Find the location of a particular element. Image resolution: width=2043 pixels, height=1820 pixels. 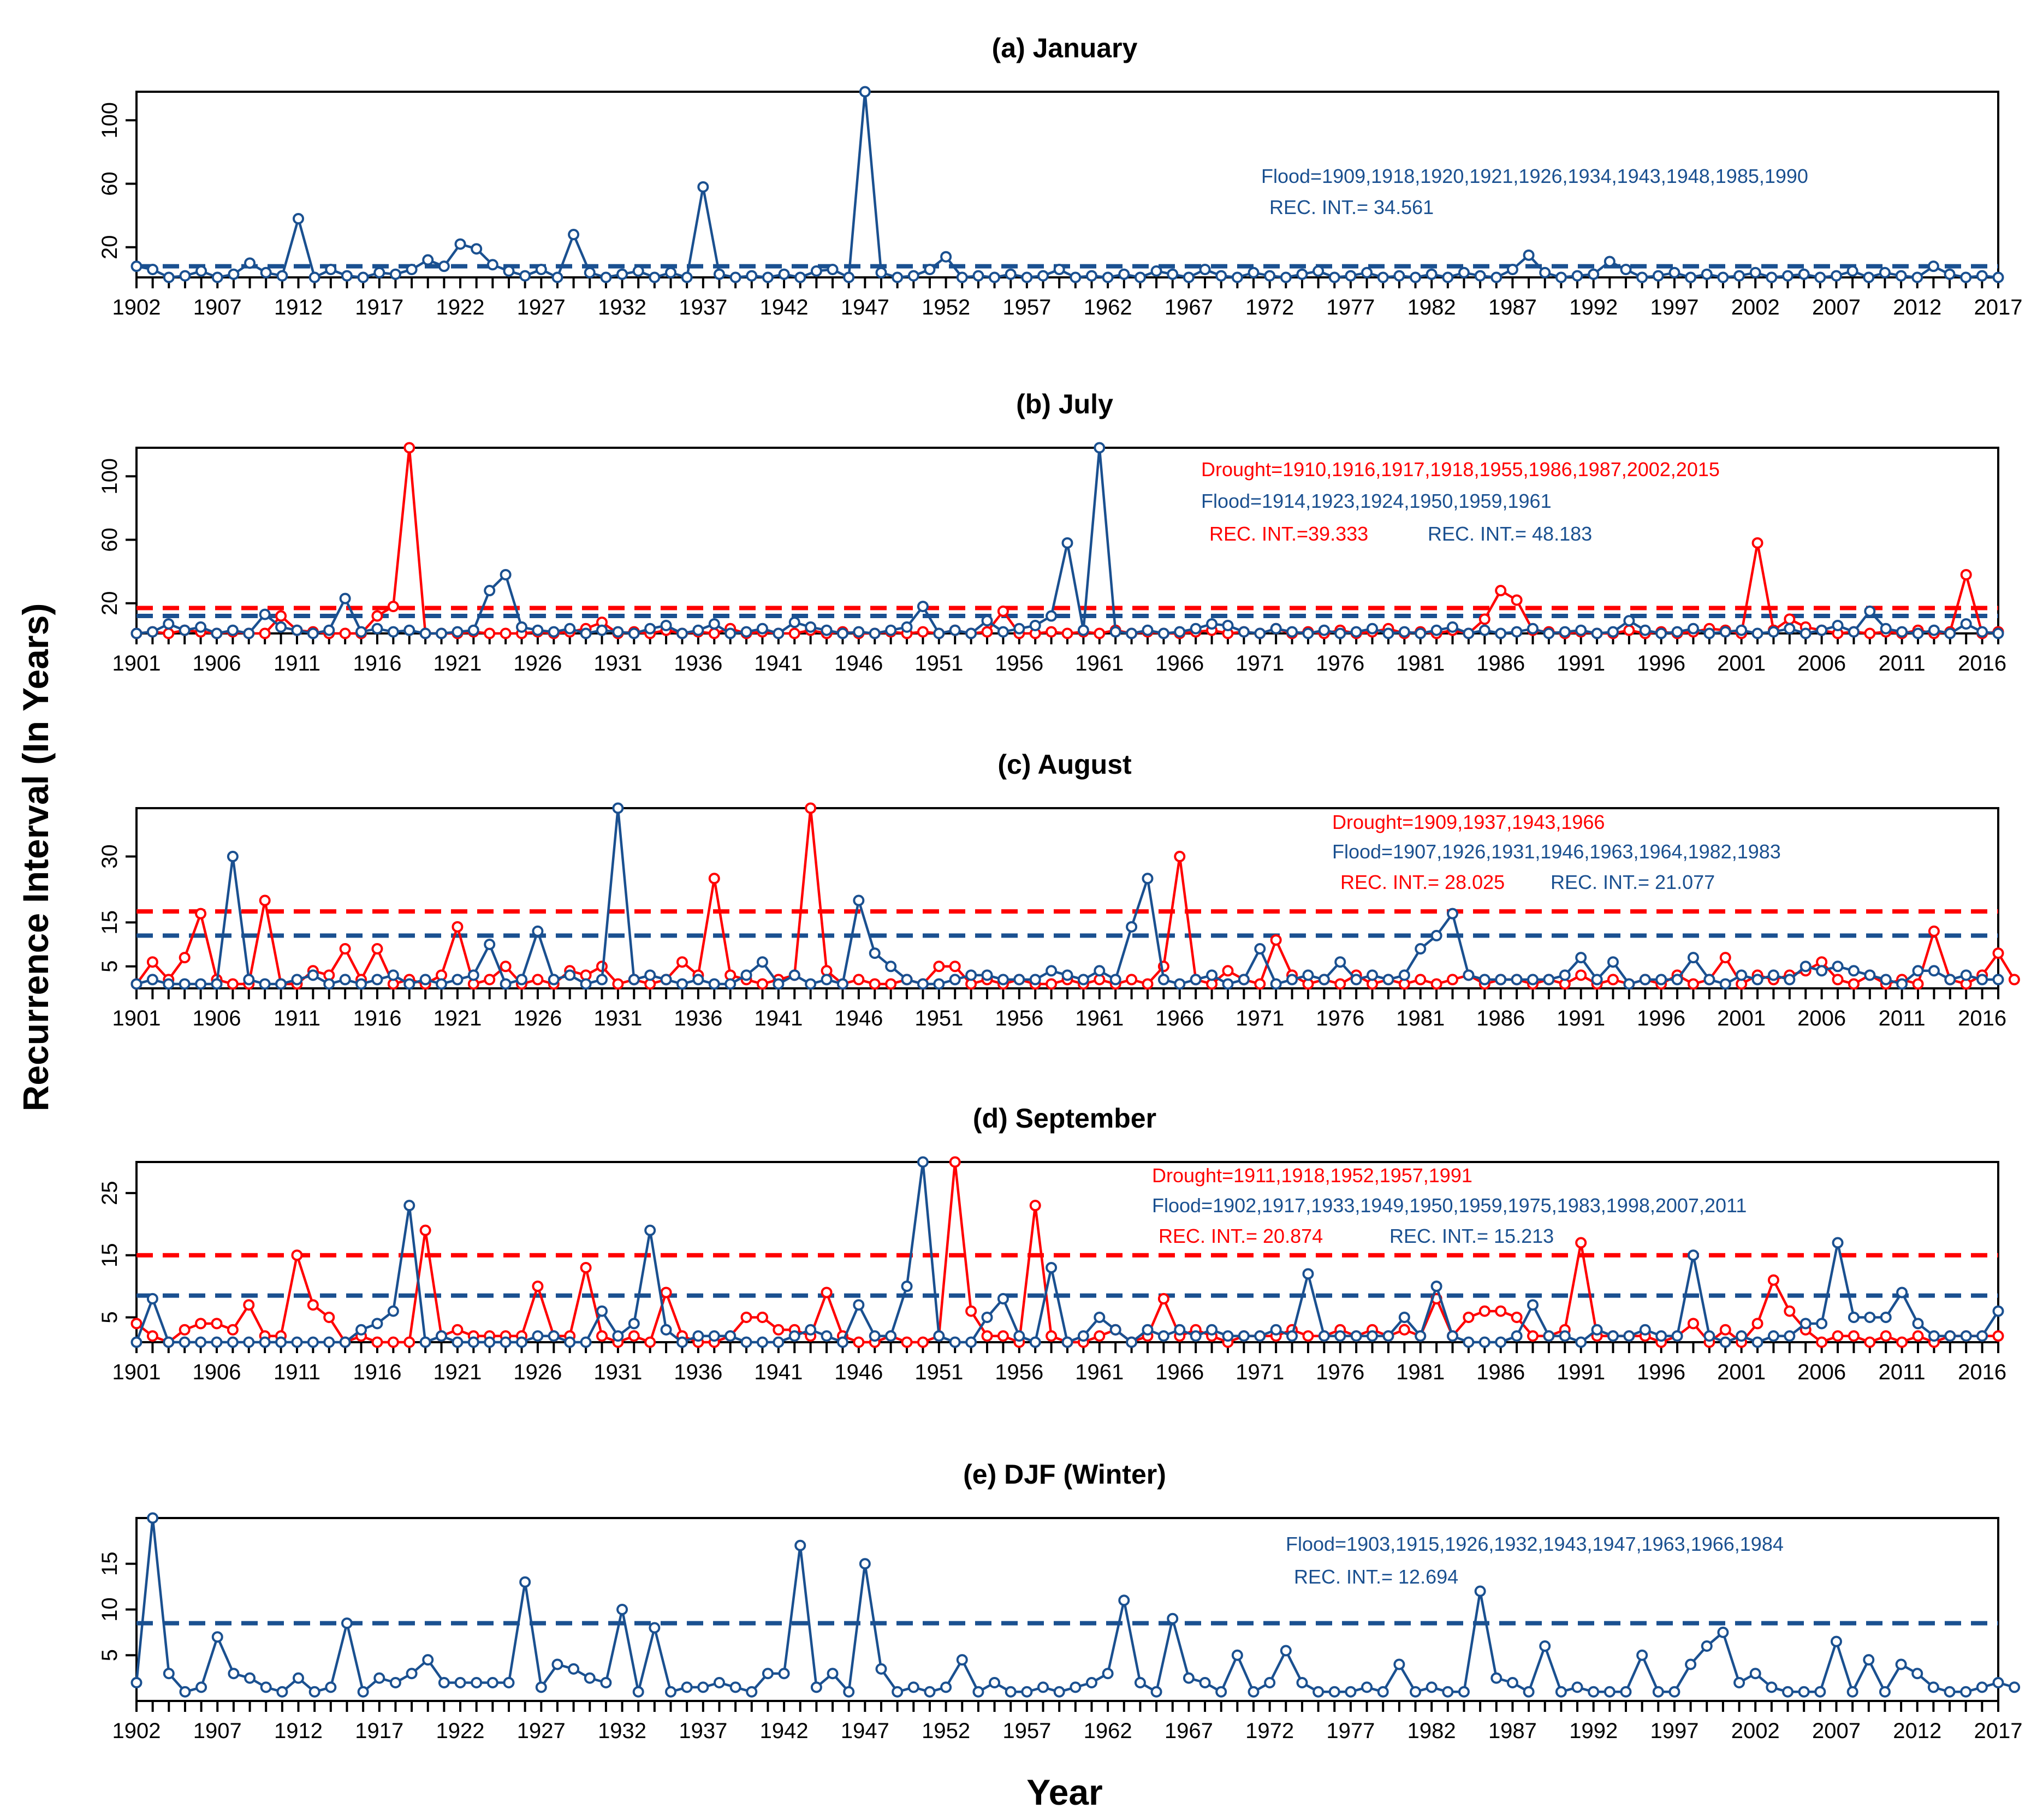

x-tick-label: 2001 is located at coordinates (1741, 1018).